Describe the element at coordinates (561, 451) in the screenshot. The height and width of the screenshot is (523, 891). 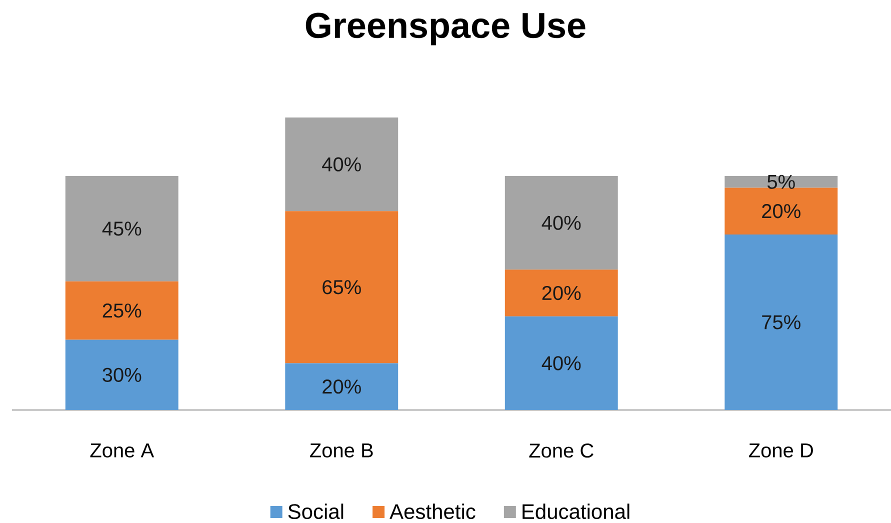
I see `x-tick-label: Zone C` at that location.